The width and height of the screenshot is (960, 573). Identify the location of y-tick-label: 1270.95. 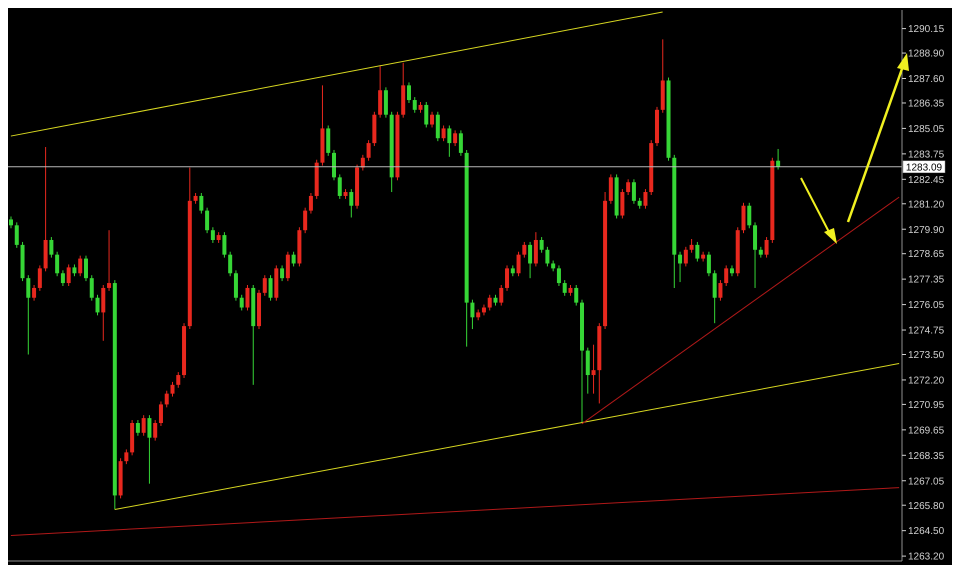
(926, 405).